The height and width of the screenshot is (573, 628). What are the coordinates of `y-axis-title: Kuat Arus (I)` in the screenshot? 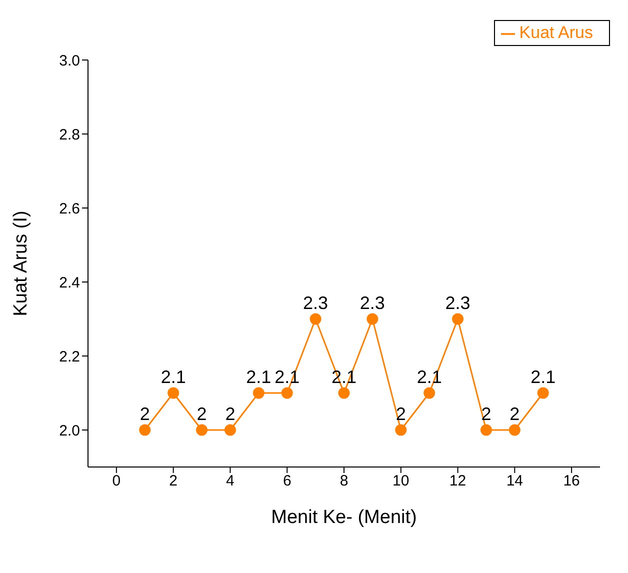 It's located at (21, 263).